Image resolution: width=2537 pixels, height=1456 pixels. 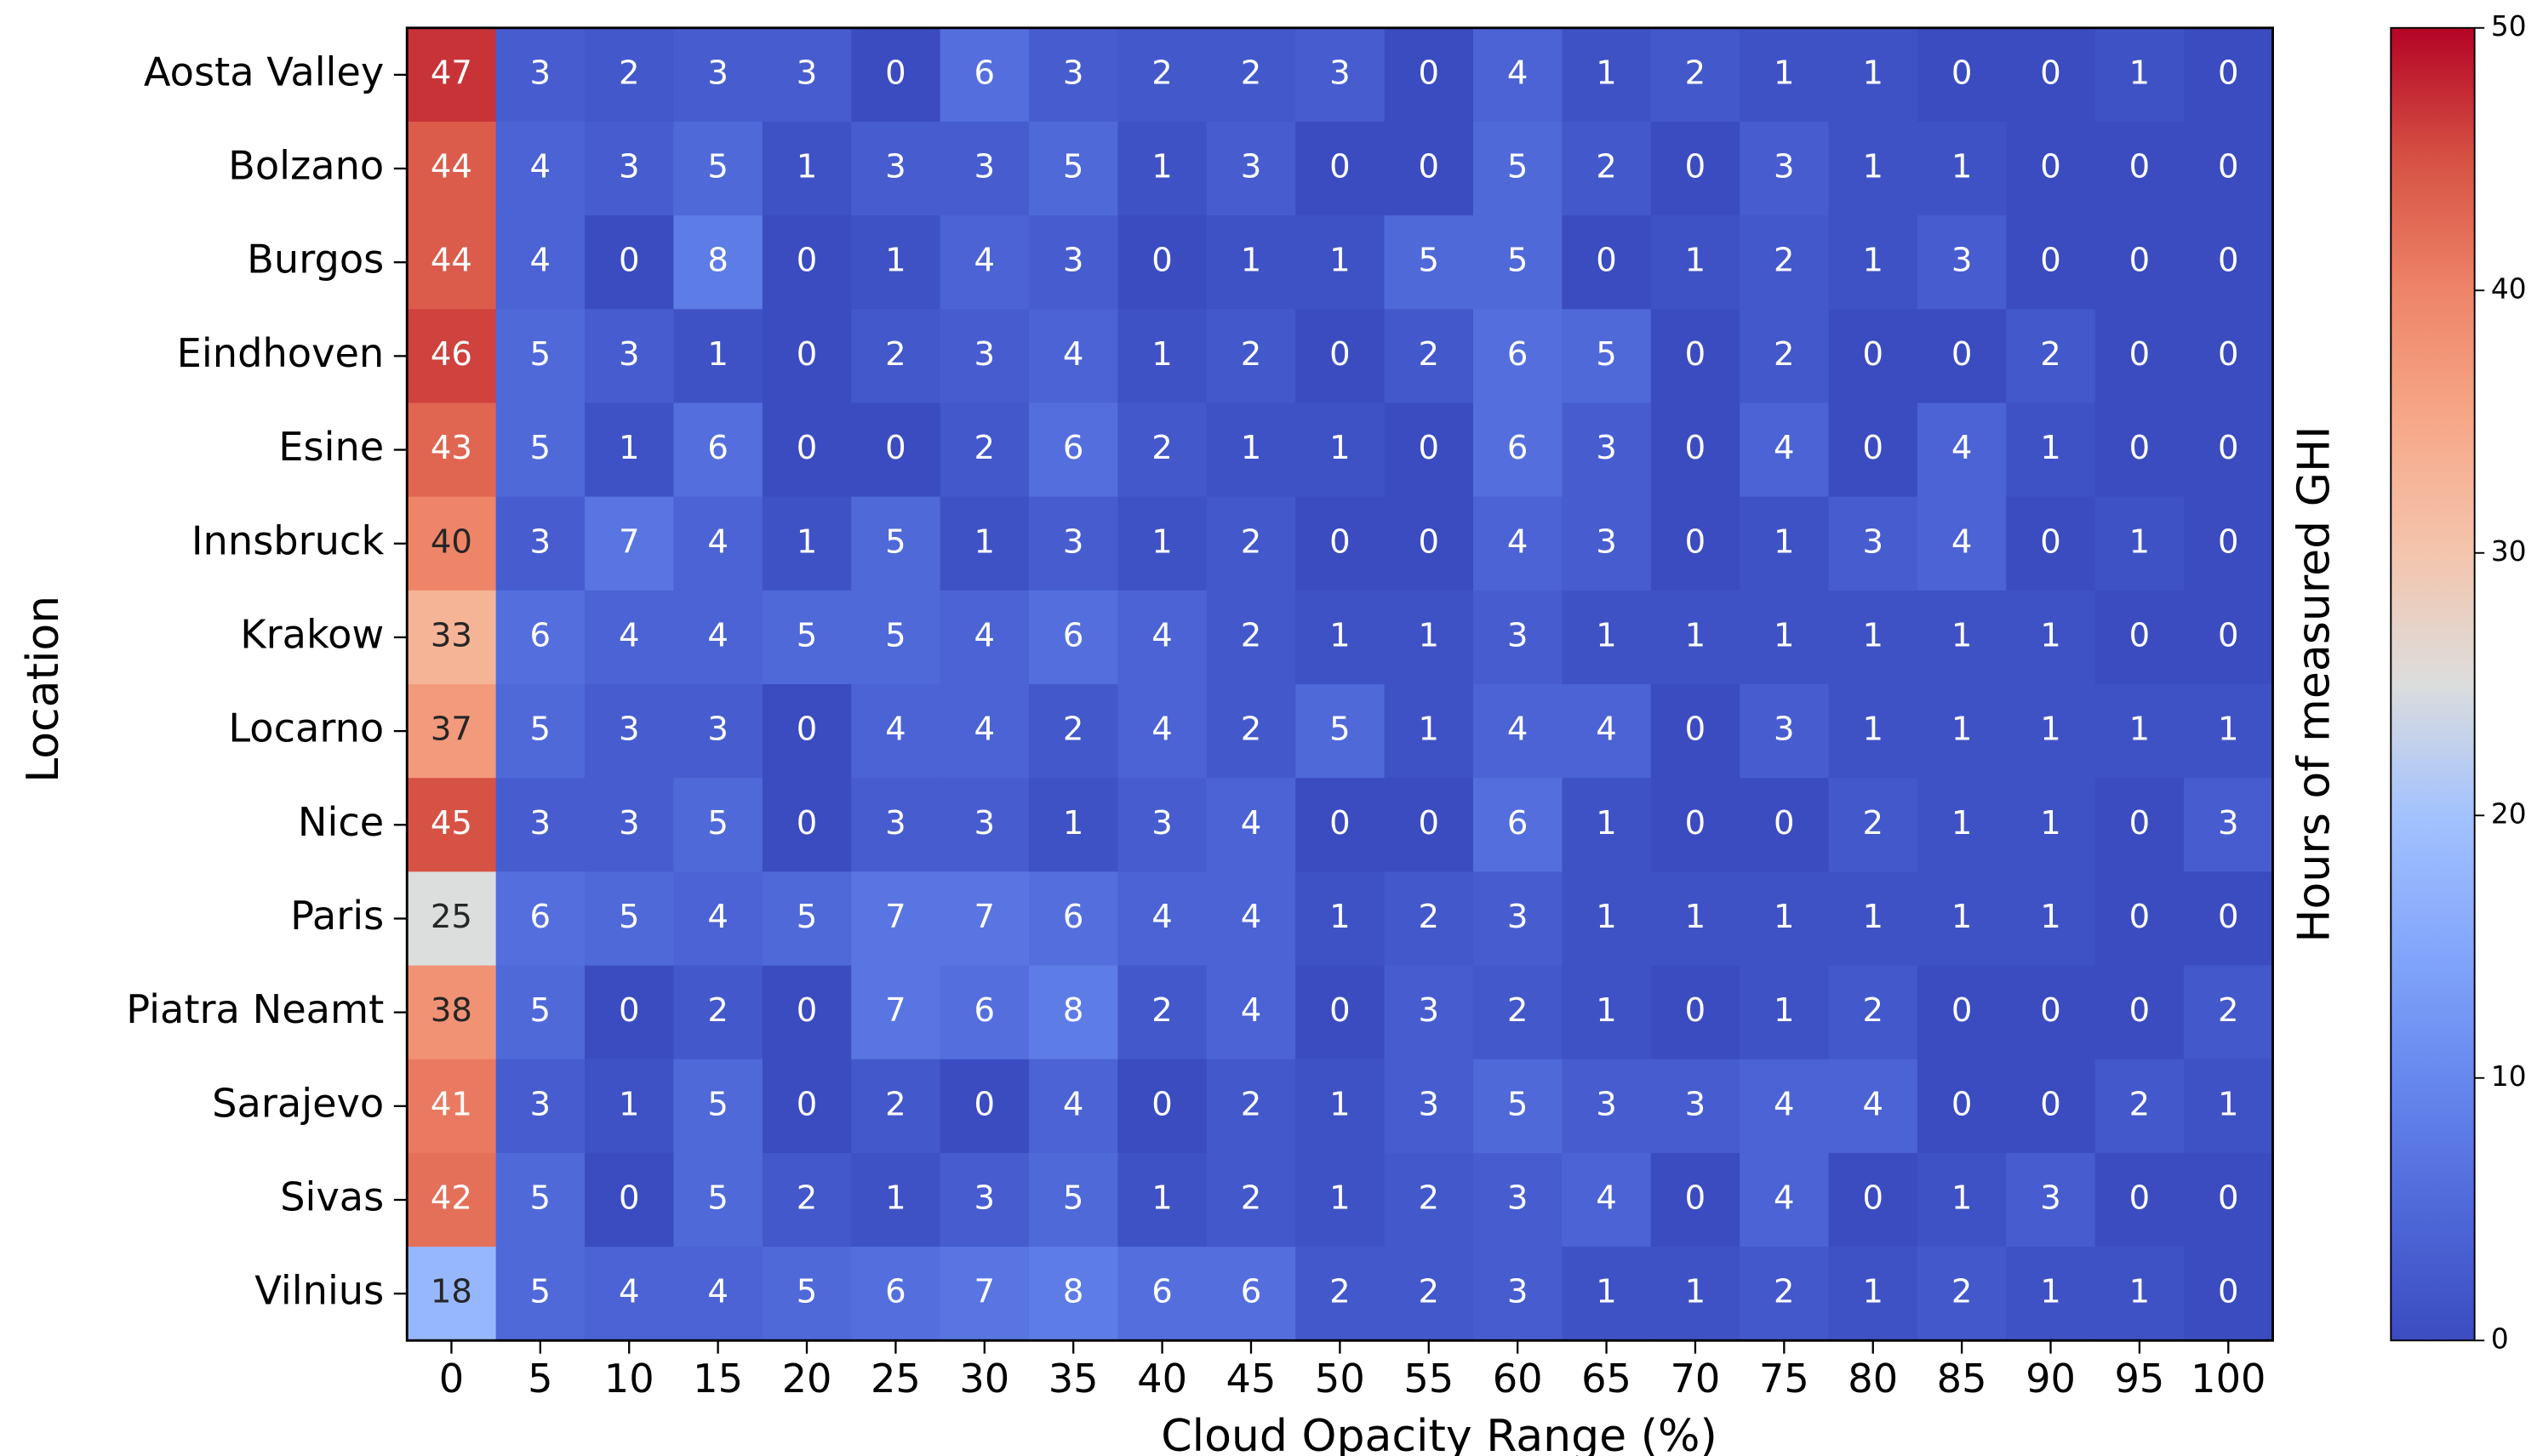 What do you see at coordinates (1696, 1379) in the screenshot?
I see `x-tick-label: 70` at bounding box center [1696, 1379].